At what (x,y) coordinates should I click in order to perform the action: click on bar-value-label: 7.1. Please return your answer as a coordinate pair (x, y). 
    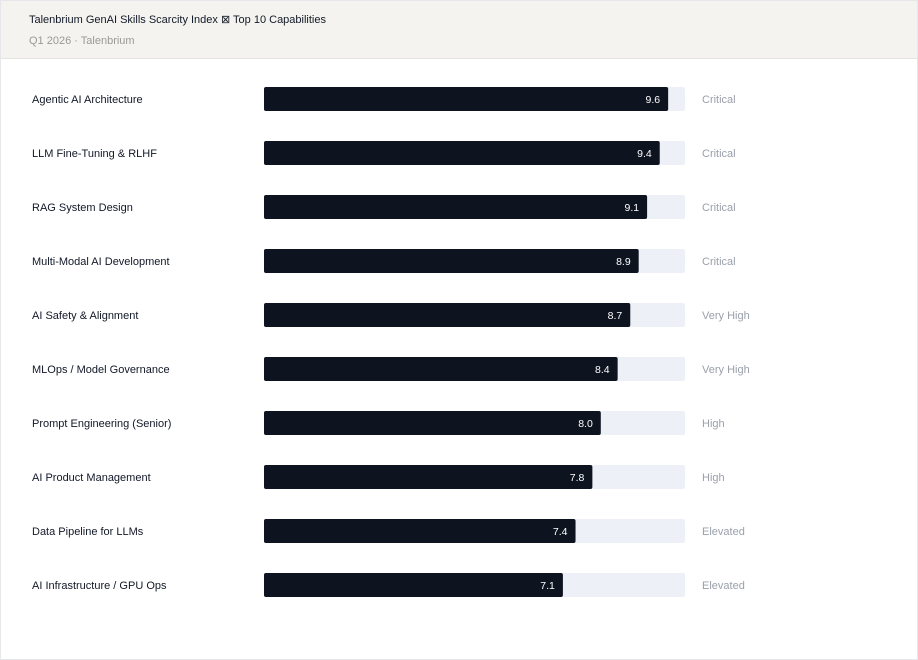
    Looking at the image, I should click on (547, 586).